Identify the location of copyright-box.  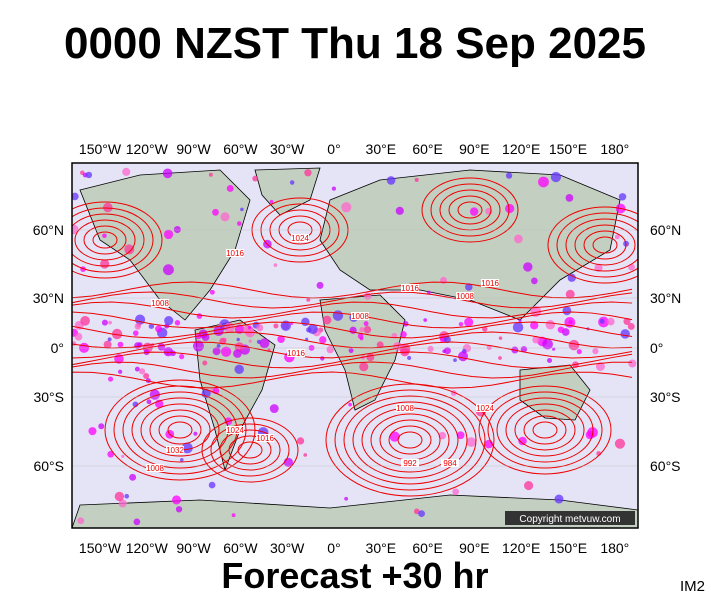
(570, 518).